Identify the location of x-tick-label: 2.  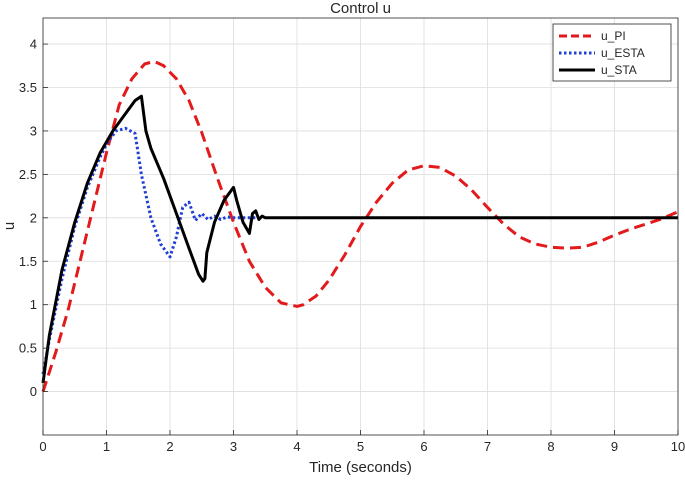
(169, 446).